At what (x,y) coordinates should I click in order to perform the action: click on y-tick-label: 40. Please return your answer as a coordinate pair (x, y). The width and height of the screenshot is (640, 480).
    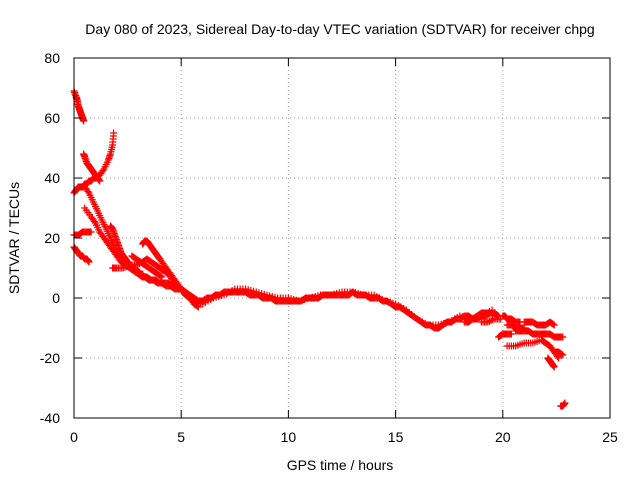
    Looking at the image, I should click on (52, 178).